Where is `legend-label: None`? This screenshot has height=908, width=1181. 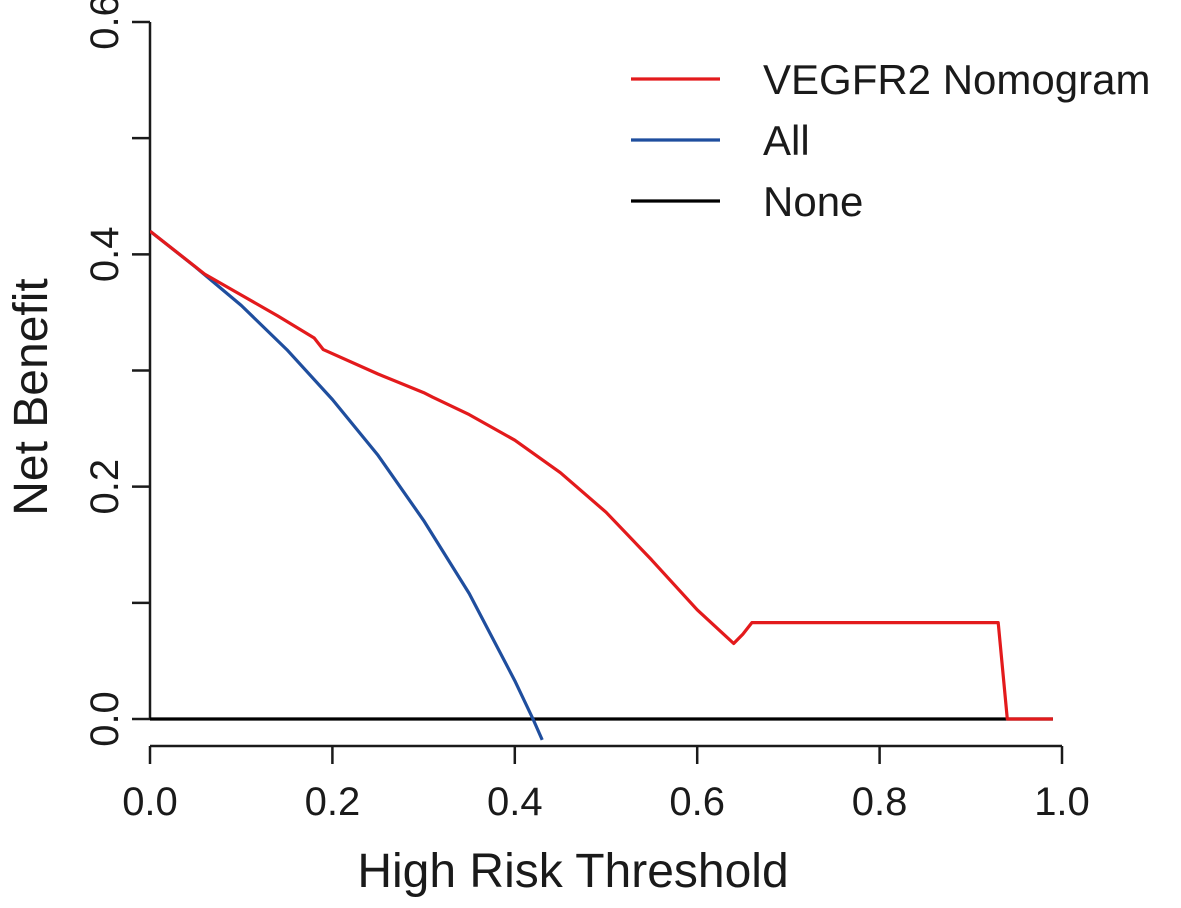
legend-label: None is located at coordinates (813, 201).